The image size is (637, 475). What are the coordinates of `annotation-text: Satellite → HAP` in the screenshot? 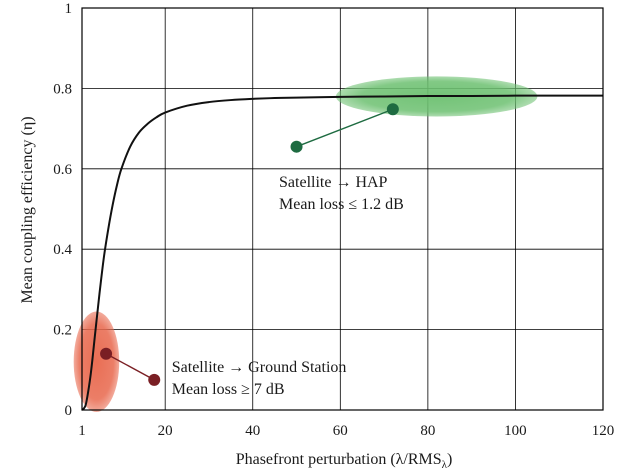 It's located at (333, 182).